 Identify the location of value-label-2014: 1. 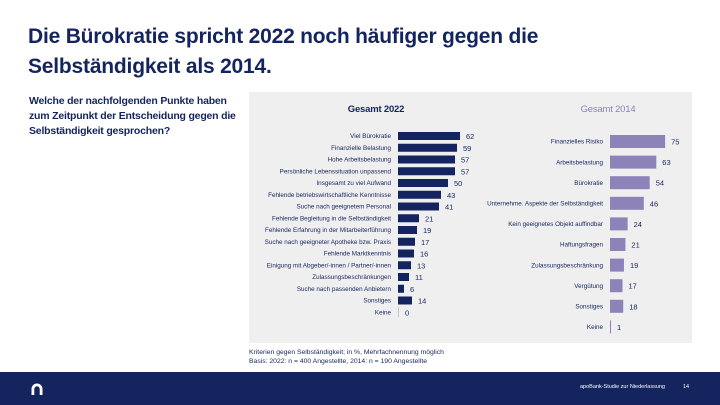
(619, 327).